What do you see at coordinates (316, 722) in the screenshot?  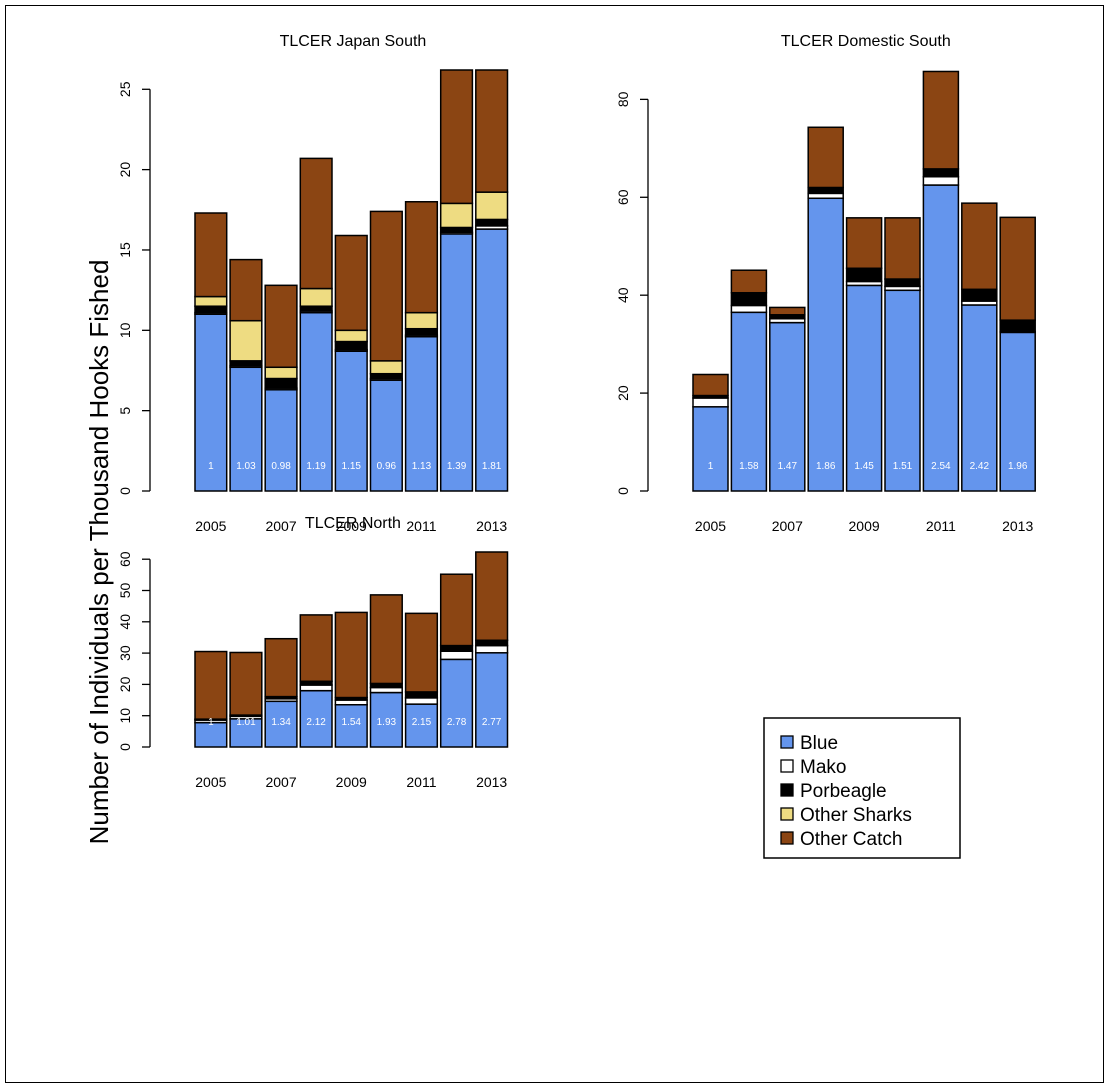 I see `bar-data-label: 2.12` at bounding box center [316, 722].